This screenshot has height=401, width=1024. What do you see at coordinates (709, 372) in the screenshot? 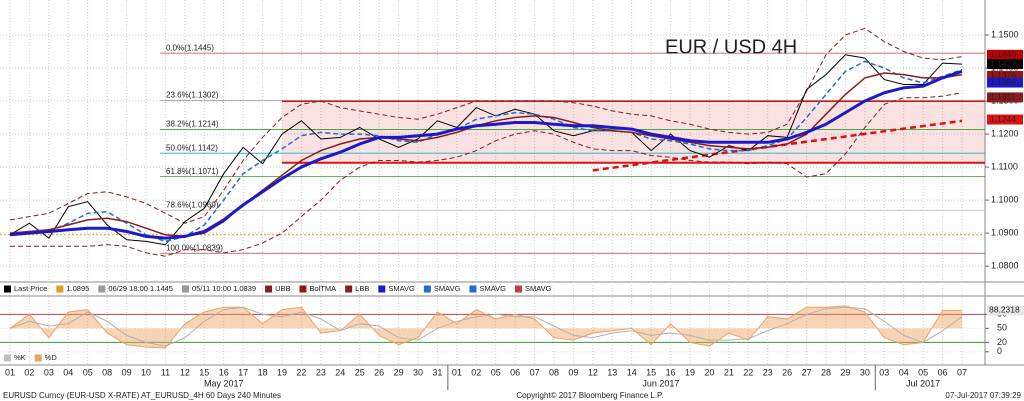
I see `x-tick-label: 20` at bounding box center [709, 372].